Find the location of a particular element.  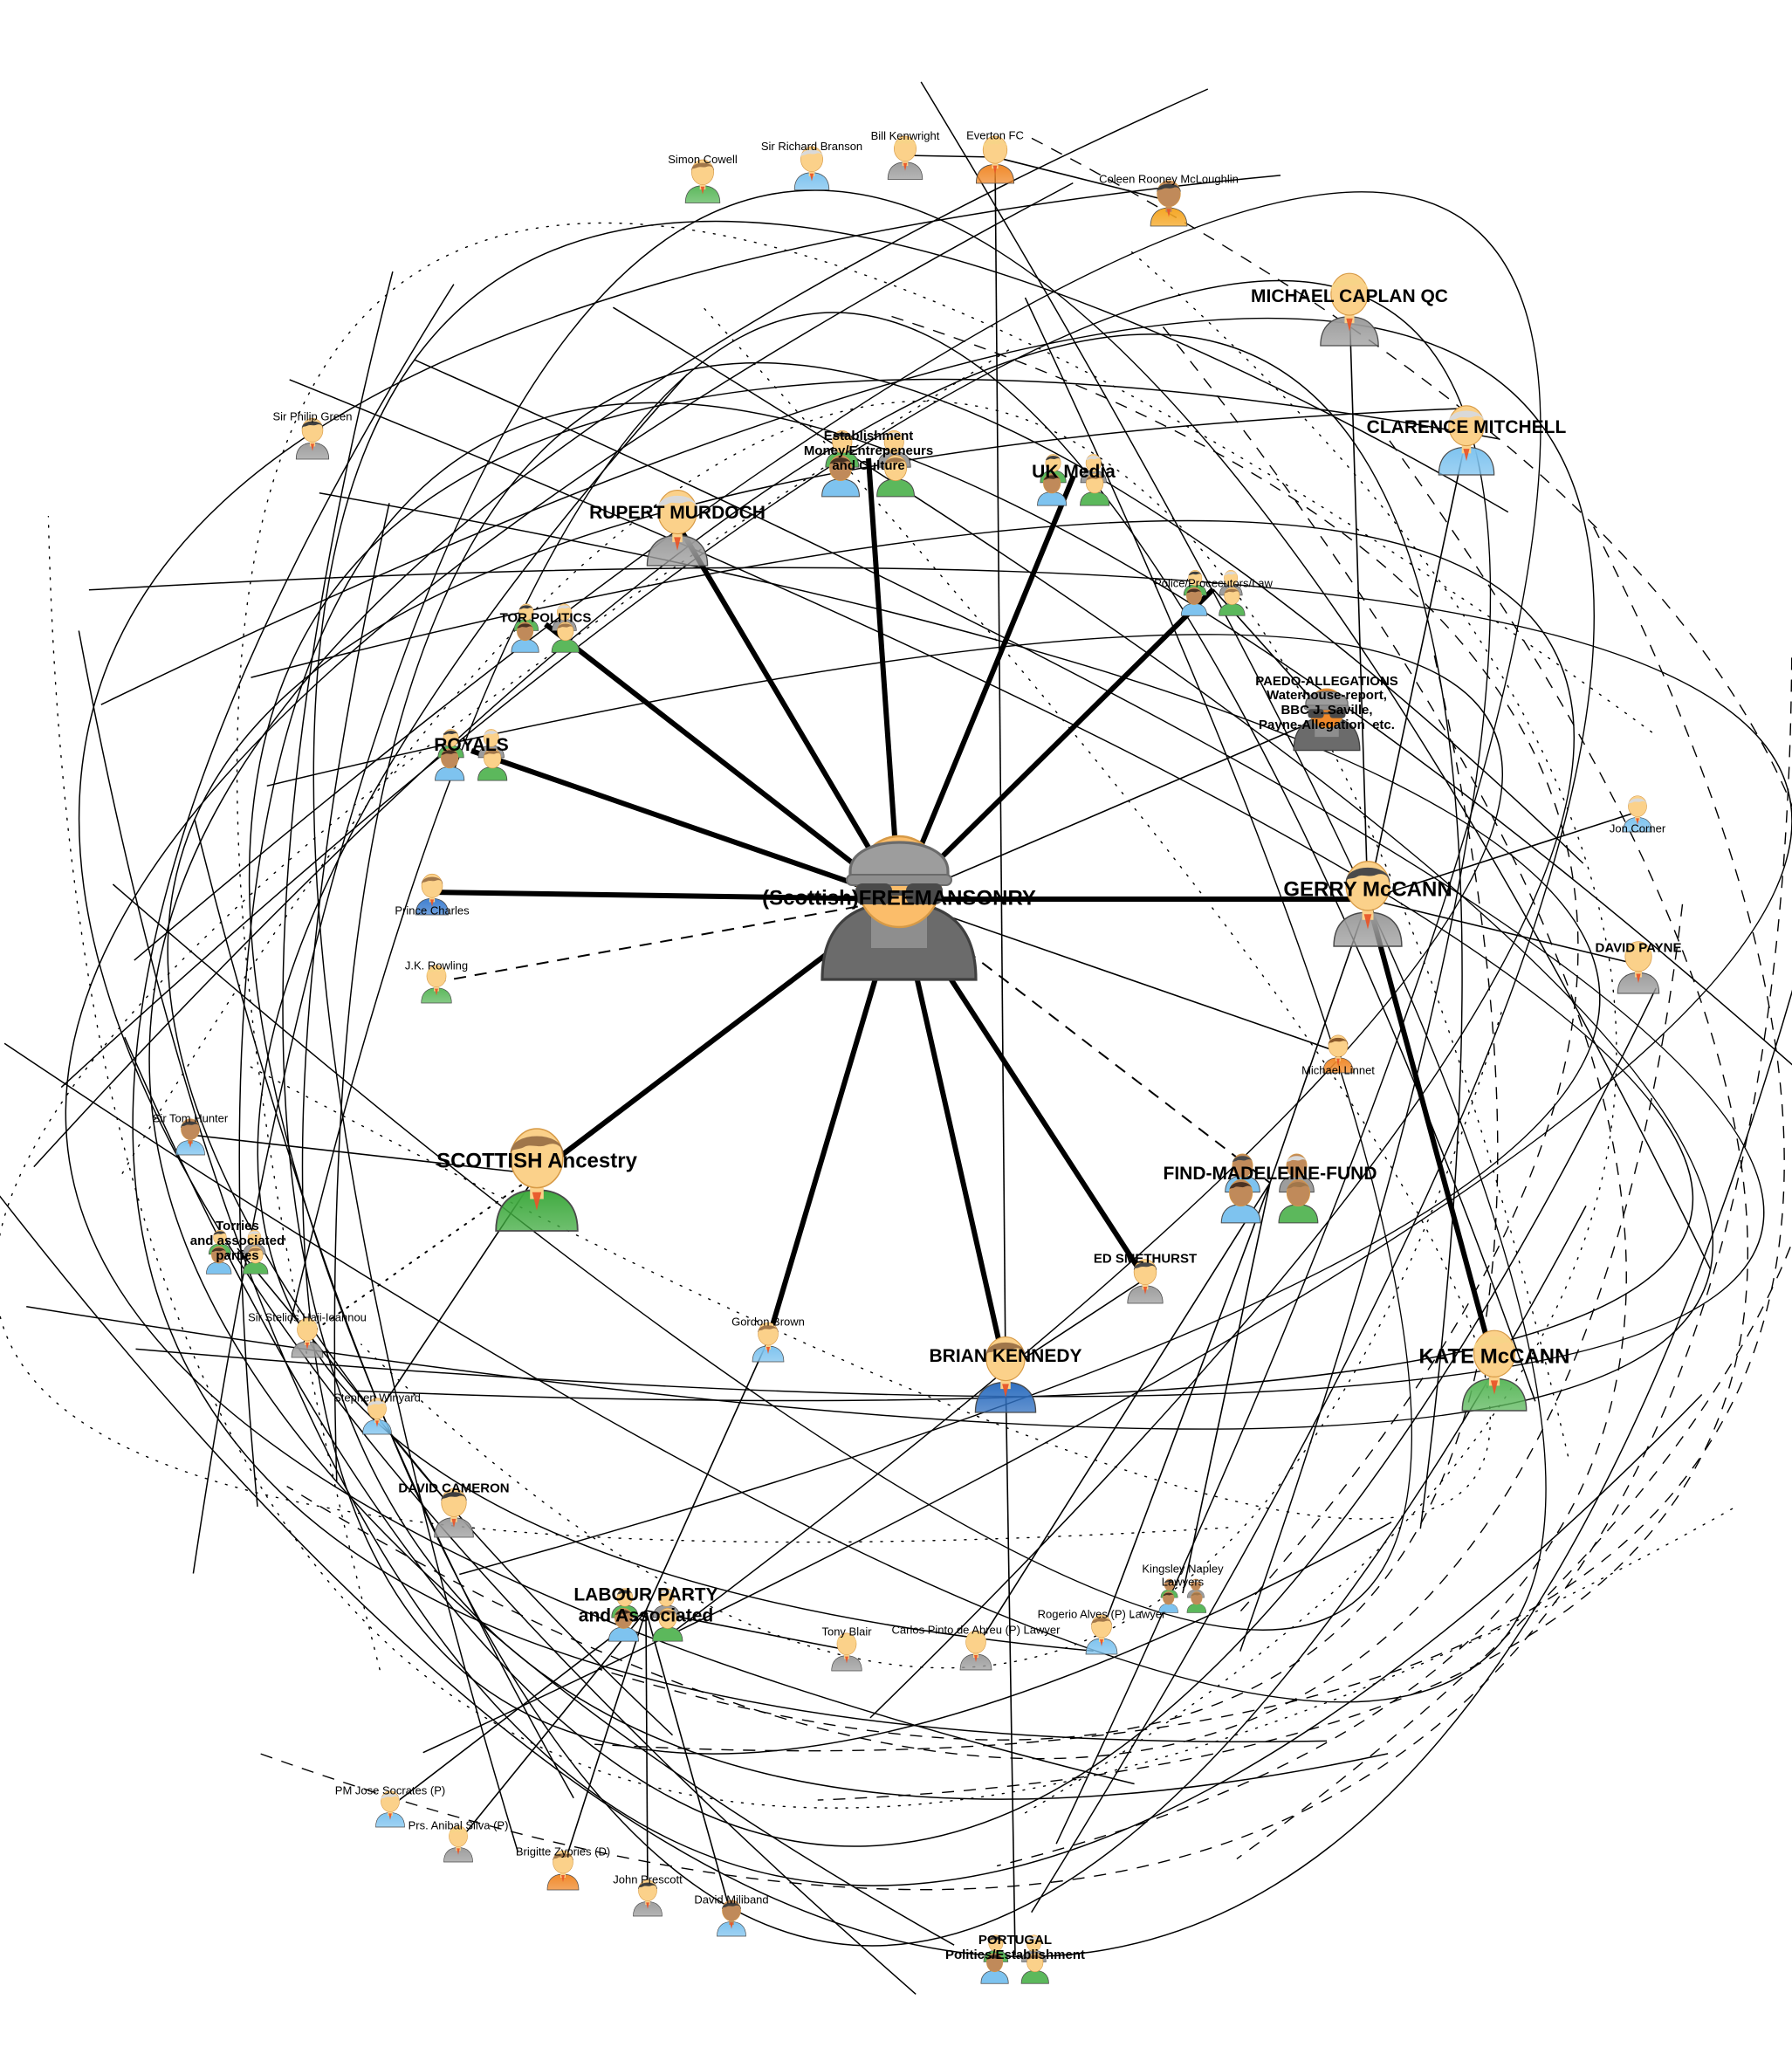

edge-gerry-mccann-to-michael-caplan is located at coordinates (1359, 602).